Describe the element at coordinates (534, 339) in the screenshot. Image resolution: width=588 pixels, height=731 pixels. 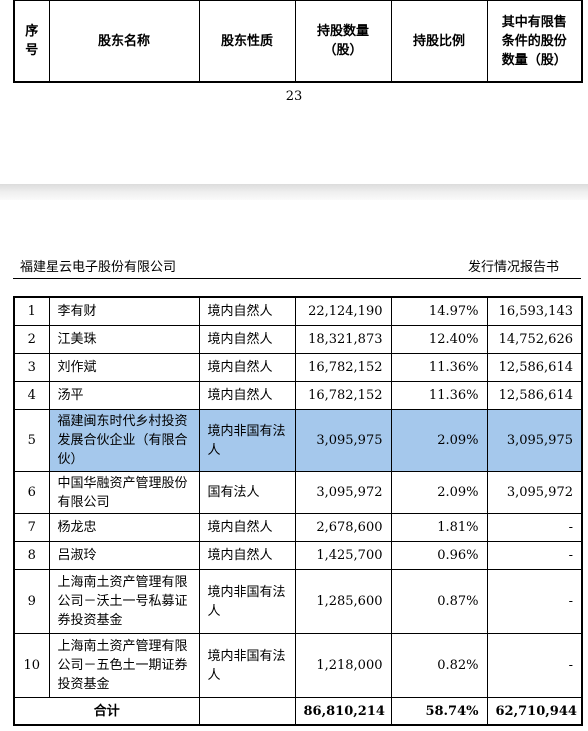
I see `restricted-shares: 14,752,626` at that location.